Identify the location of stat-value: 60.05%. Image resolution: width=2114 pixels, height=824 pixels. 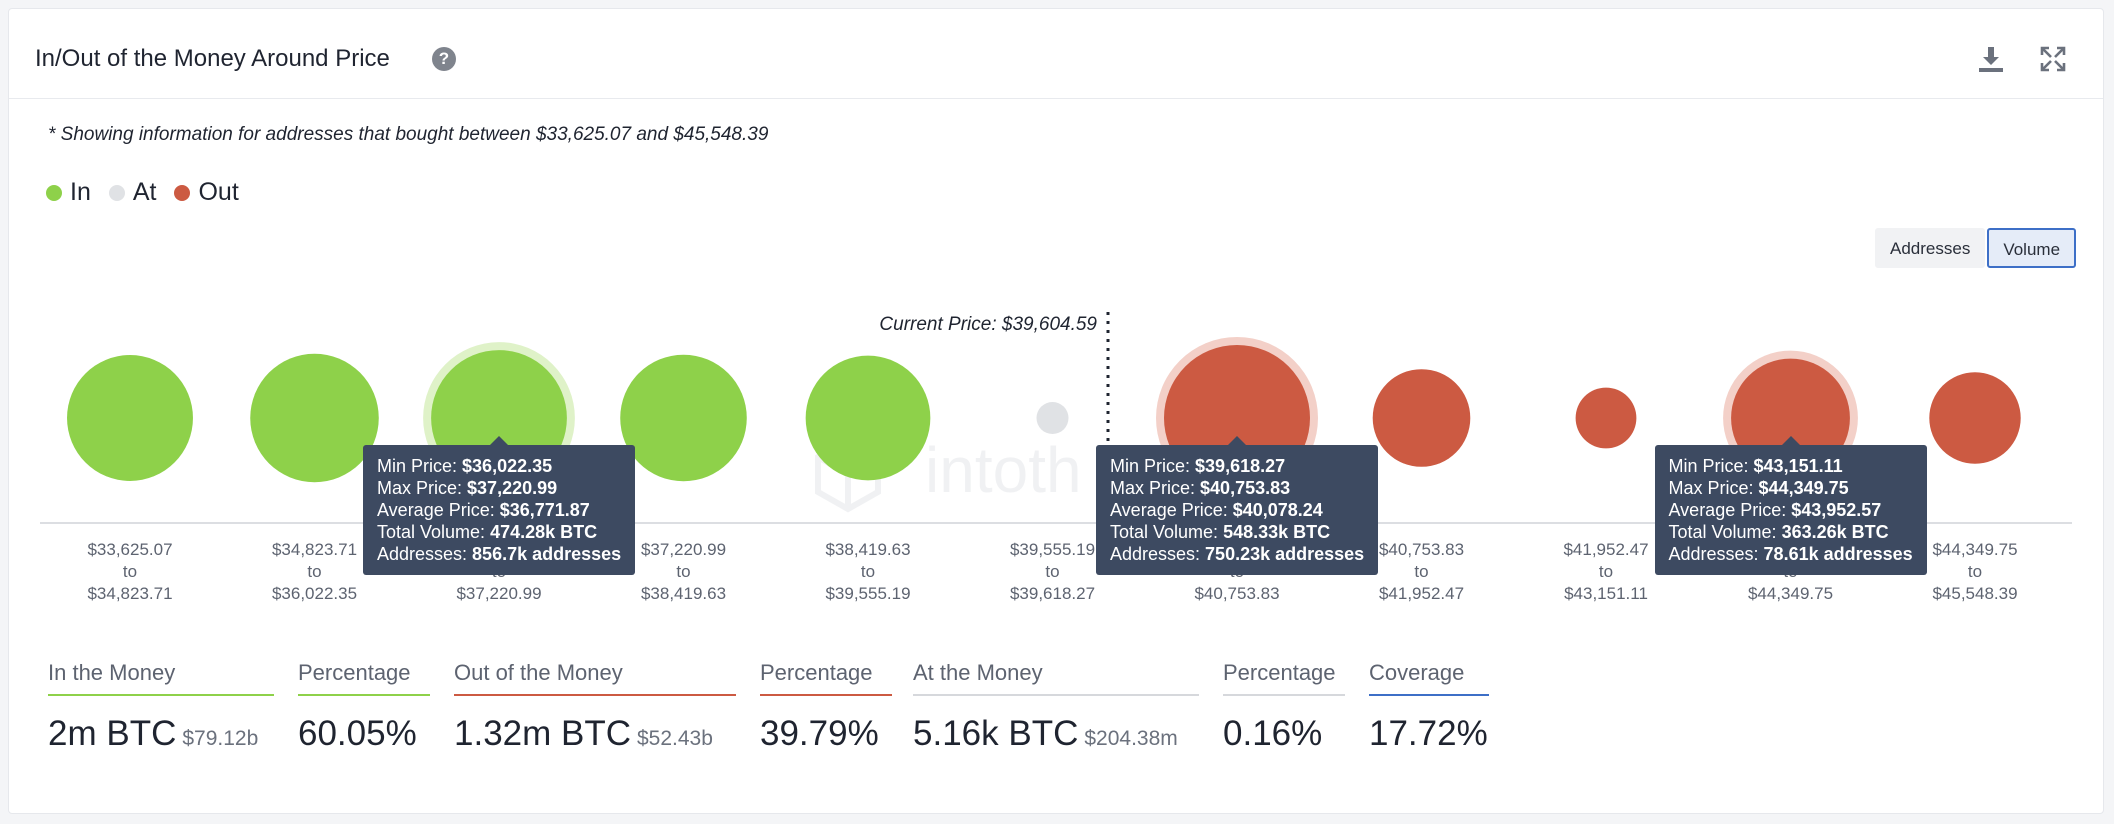
(364, 734).